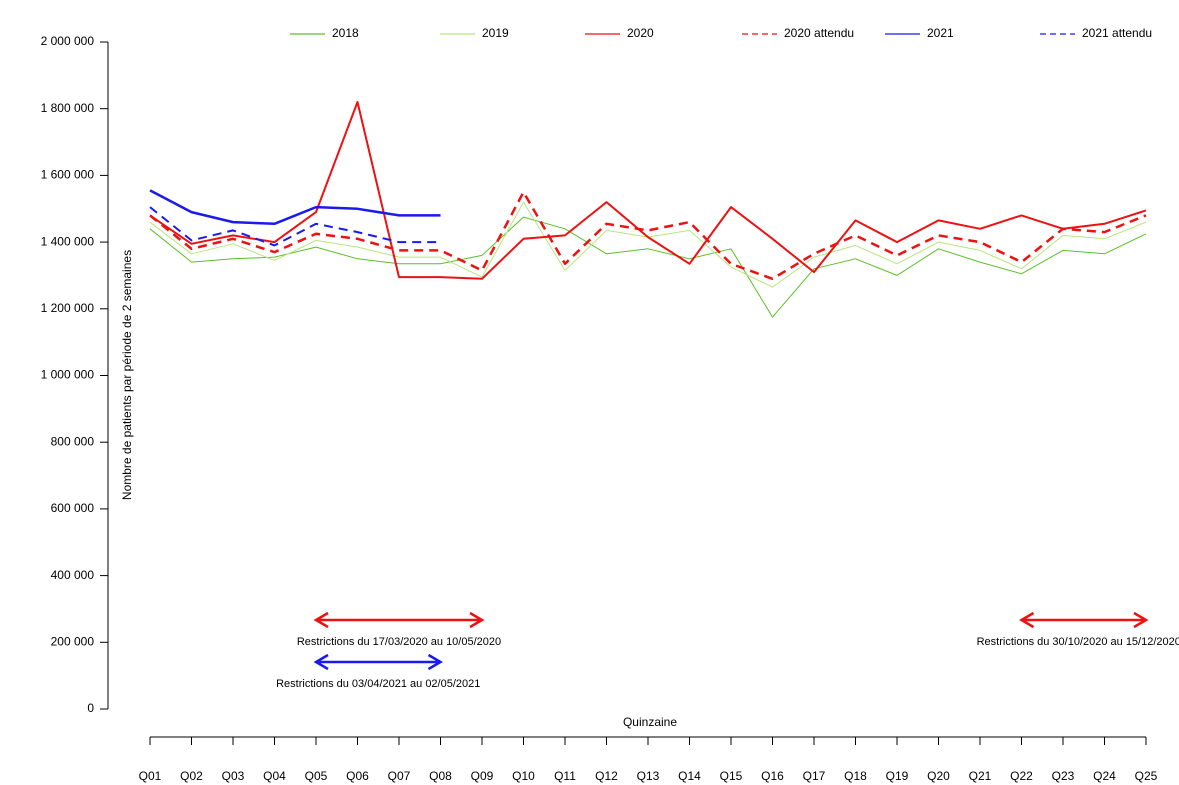 The width and height of the screenshot is (1179, 785). What do you see at coordinates (73, 575) in the screenshot?
I see `y-tick-label: 400 000` at bounding box center [73, 575].